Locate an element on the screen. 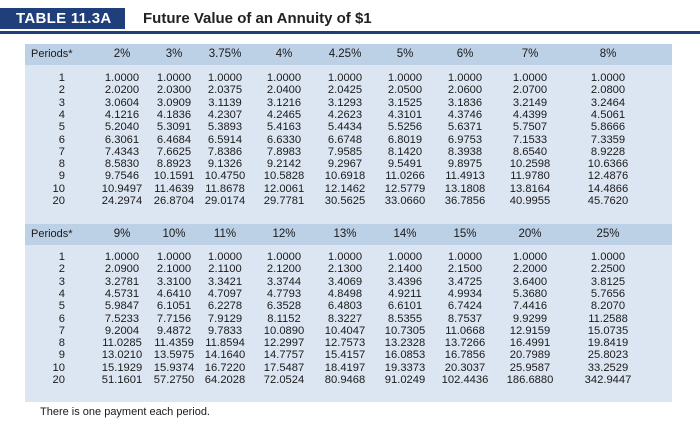 The height and width of the screenshot is (426, 700). table-cell: 4.3101 is located at coordinates (405, 114).